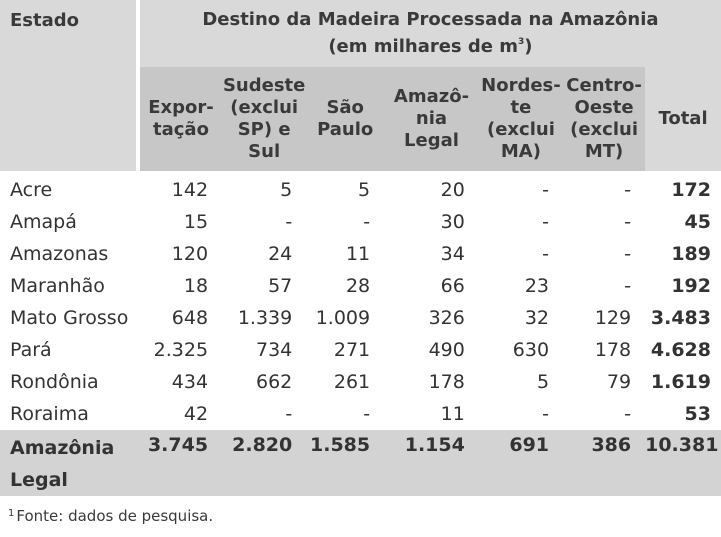 Image resolution: width=721 pixels, height=537 pixels. I want to click on value-cell: 18, so click(196, 286).